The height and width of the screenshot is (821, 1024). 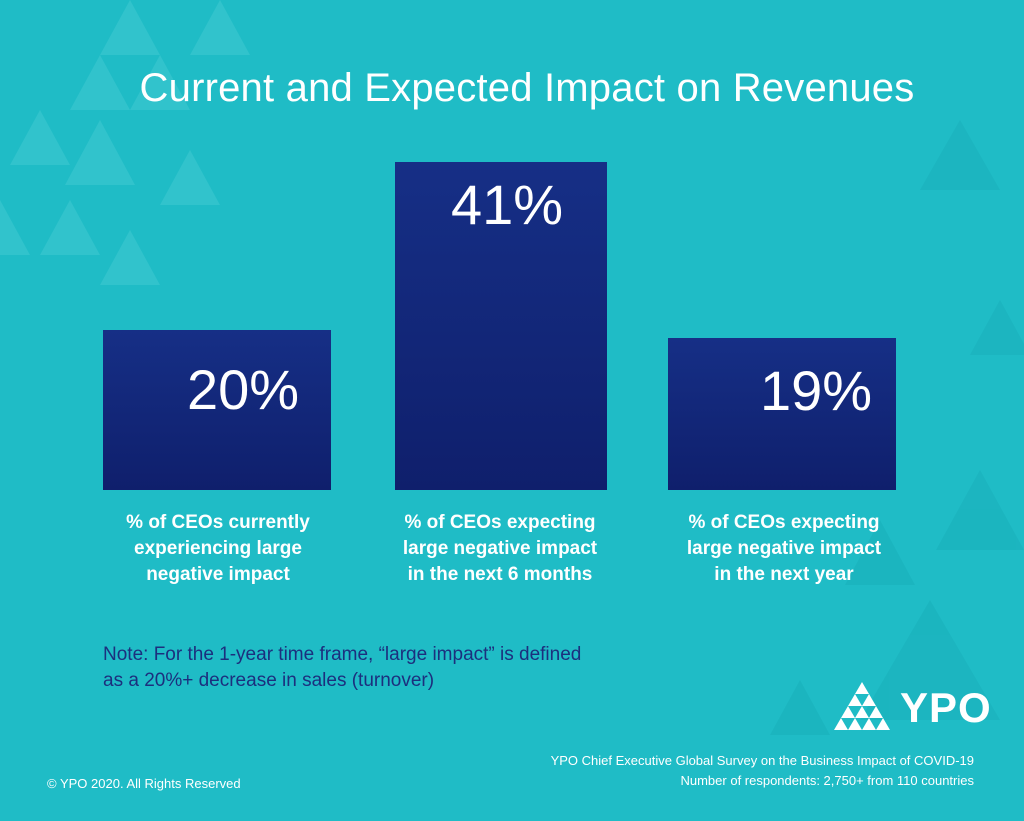 What do you see at coordinates (507, 204) in the screenshot?
I see `bar-value-label-1: 41%` at bounding box center [507, 204].